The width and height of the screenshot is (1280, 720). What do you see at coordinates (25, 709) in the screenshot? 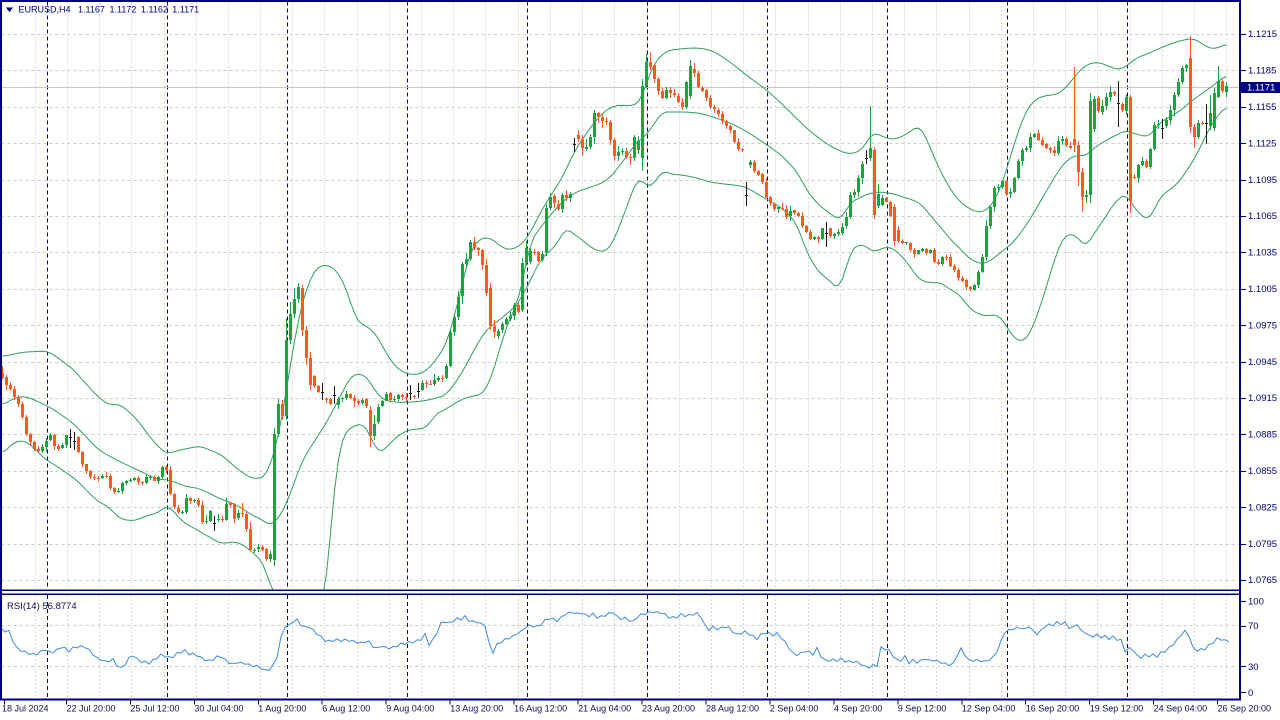
I see `svg-text: 18 Jul 2024` at bounding box center [25, 709].